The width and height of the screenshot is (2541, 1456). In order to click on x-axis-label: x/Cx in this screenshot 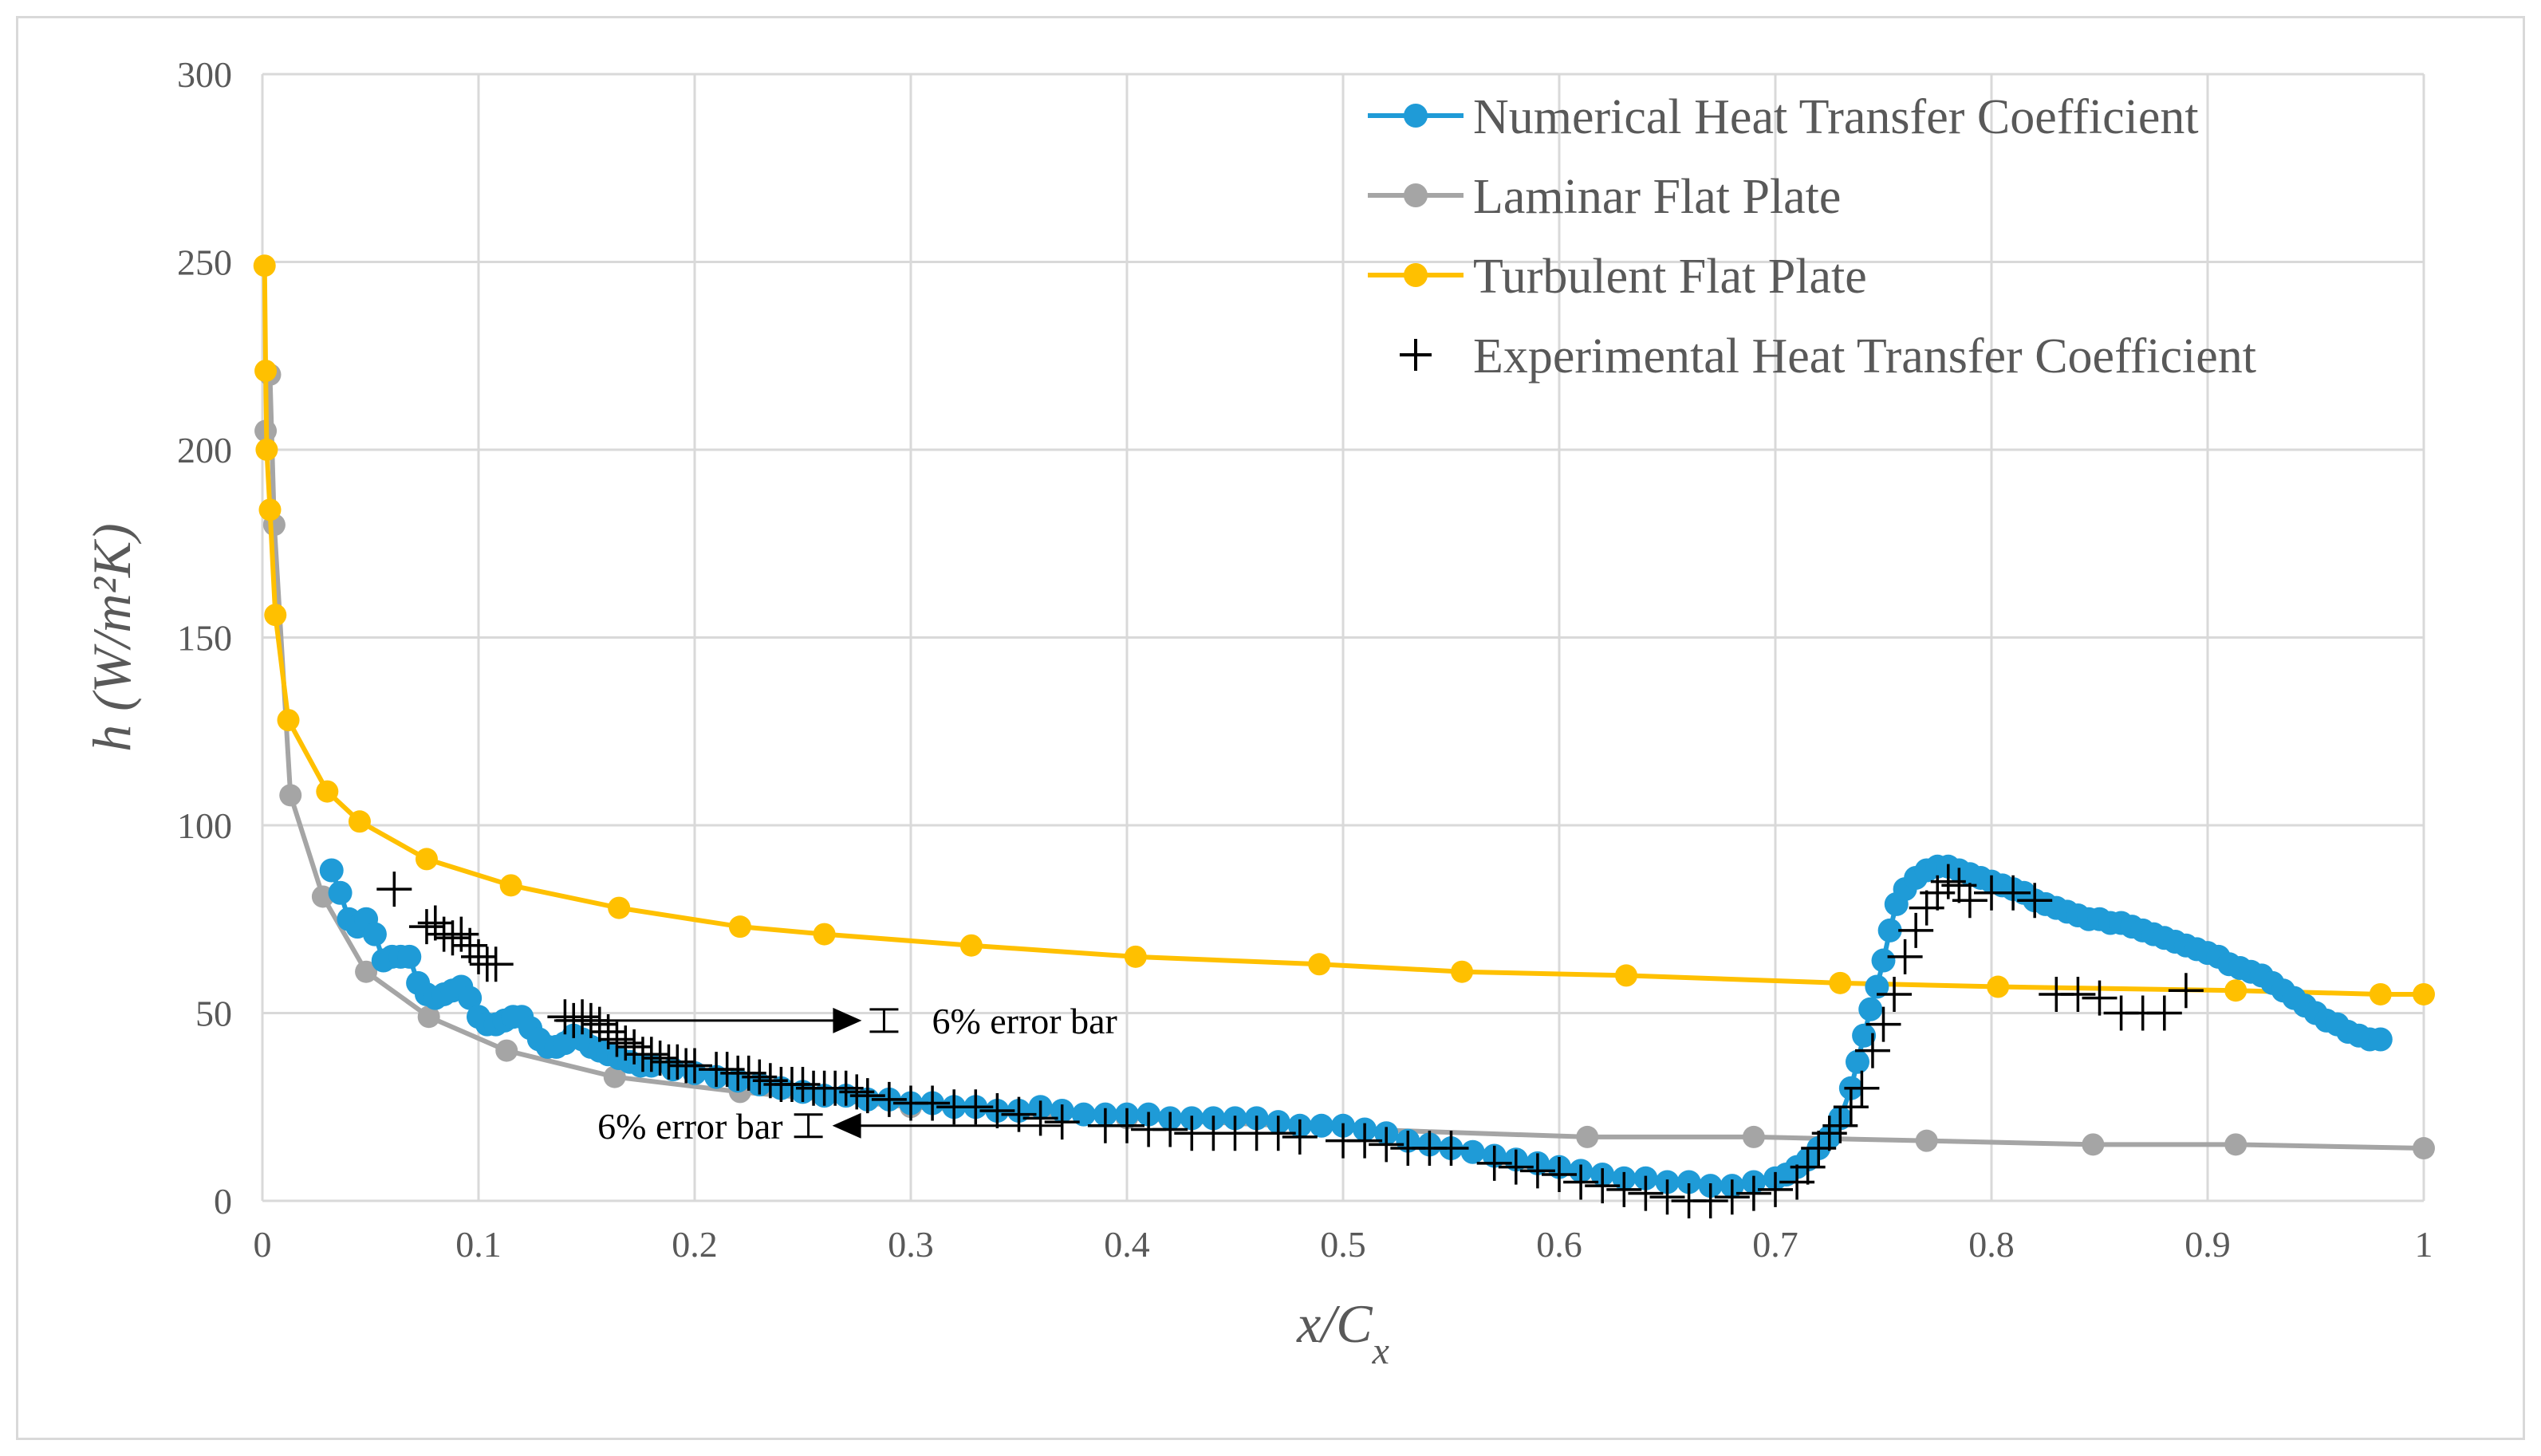, I will do `click(1342, 1332)`.